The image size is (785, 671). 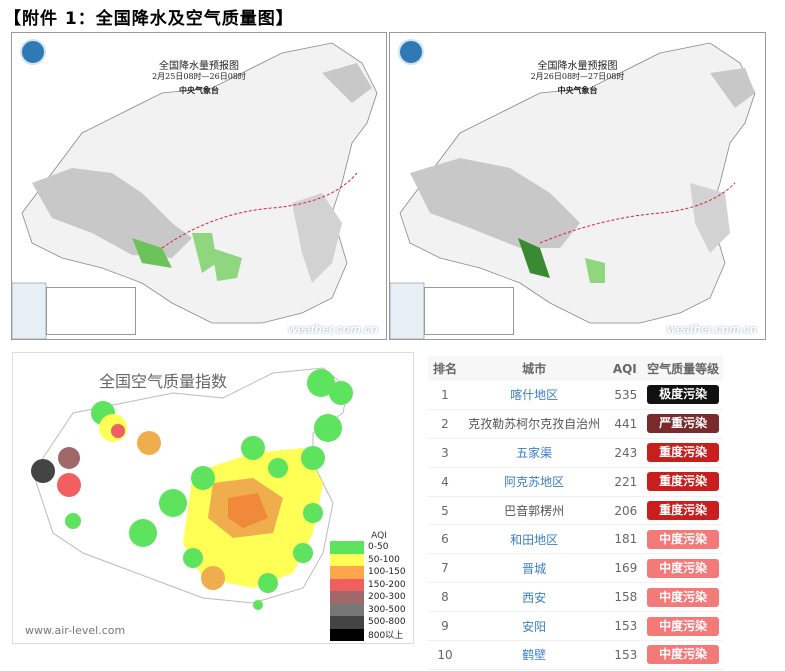 What do you see at coordinates (534, 453) in the screenshot?
I see `city-link: 五家渠` at bounding box center [534, 453].